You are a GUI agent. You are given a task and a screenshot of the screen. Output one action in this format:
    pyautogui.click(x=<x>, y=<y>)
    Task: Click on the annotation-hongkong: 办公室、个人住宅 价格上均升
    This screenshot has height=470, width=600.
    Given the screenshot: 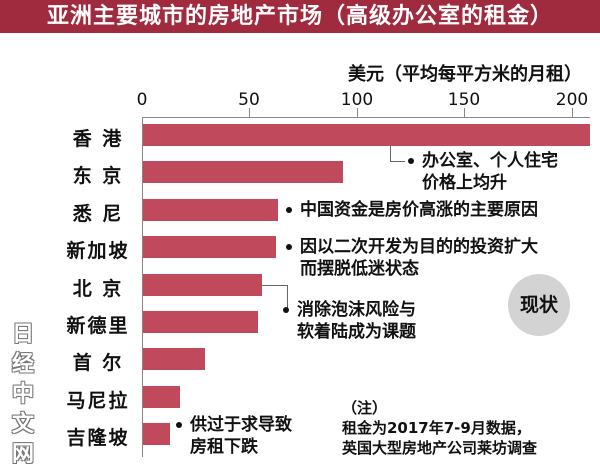 What is the action you would take?
    pyautogui.click(x=483, y=172)
    